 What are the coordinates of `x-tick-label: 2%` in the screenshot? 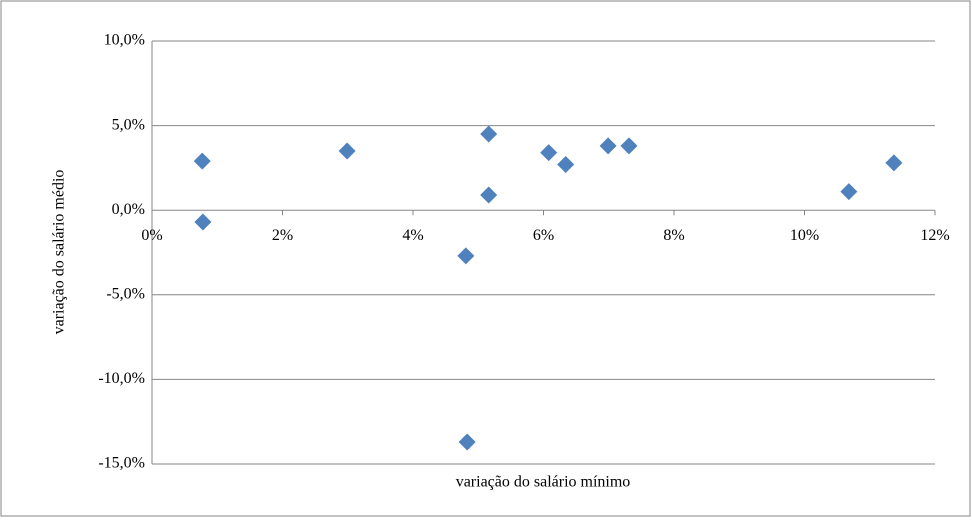 It's located at (282, 235).